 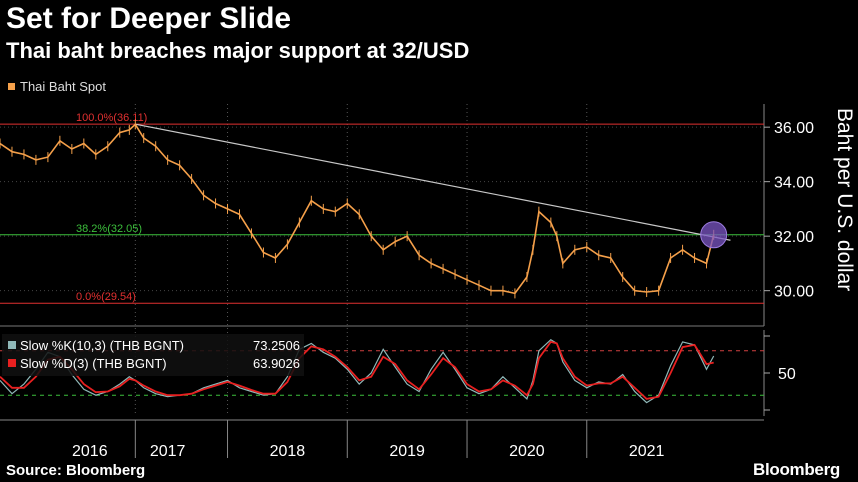 I want to click on osc-ytick-label: 50, so click(x=787, y=374).